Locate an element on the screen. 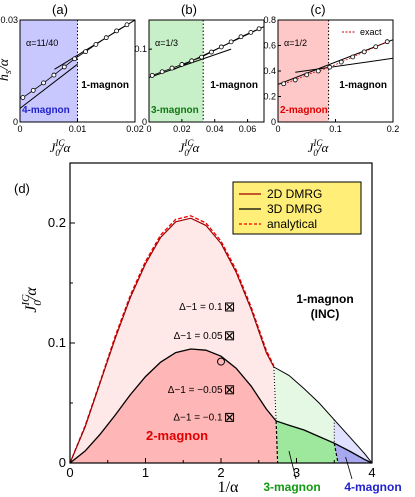 The height and width of the screenshot is (497, 415). region-label-left: 3-magnon is located at coordinates (175, 110).